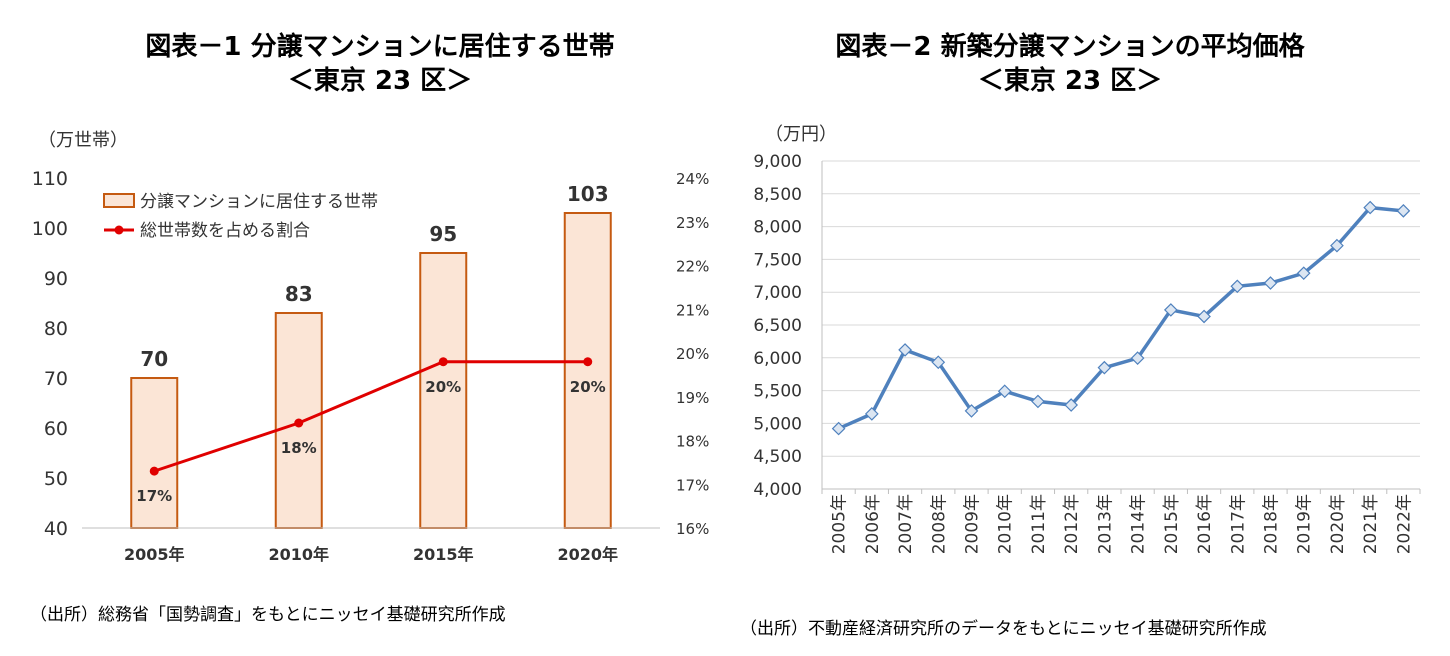  Describe the element at coordinates (777, 392) in the screenshot. I see `chart2-y-tick-label: 5,500` at that location.